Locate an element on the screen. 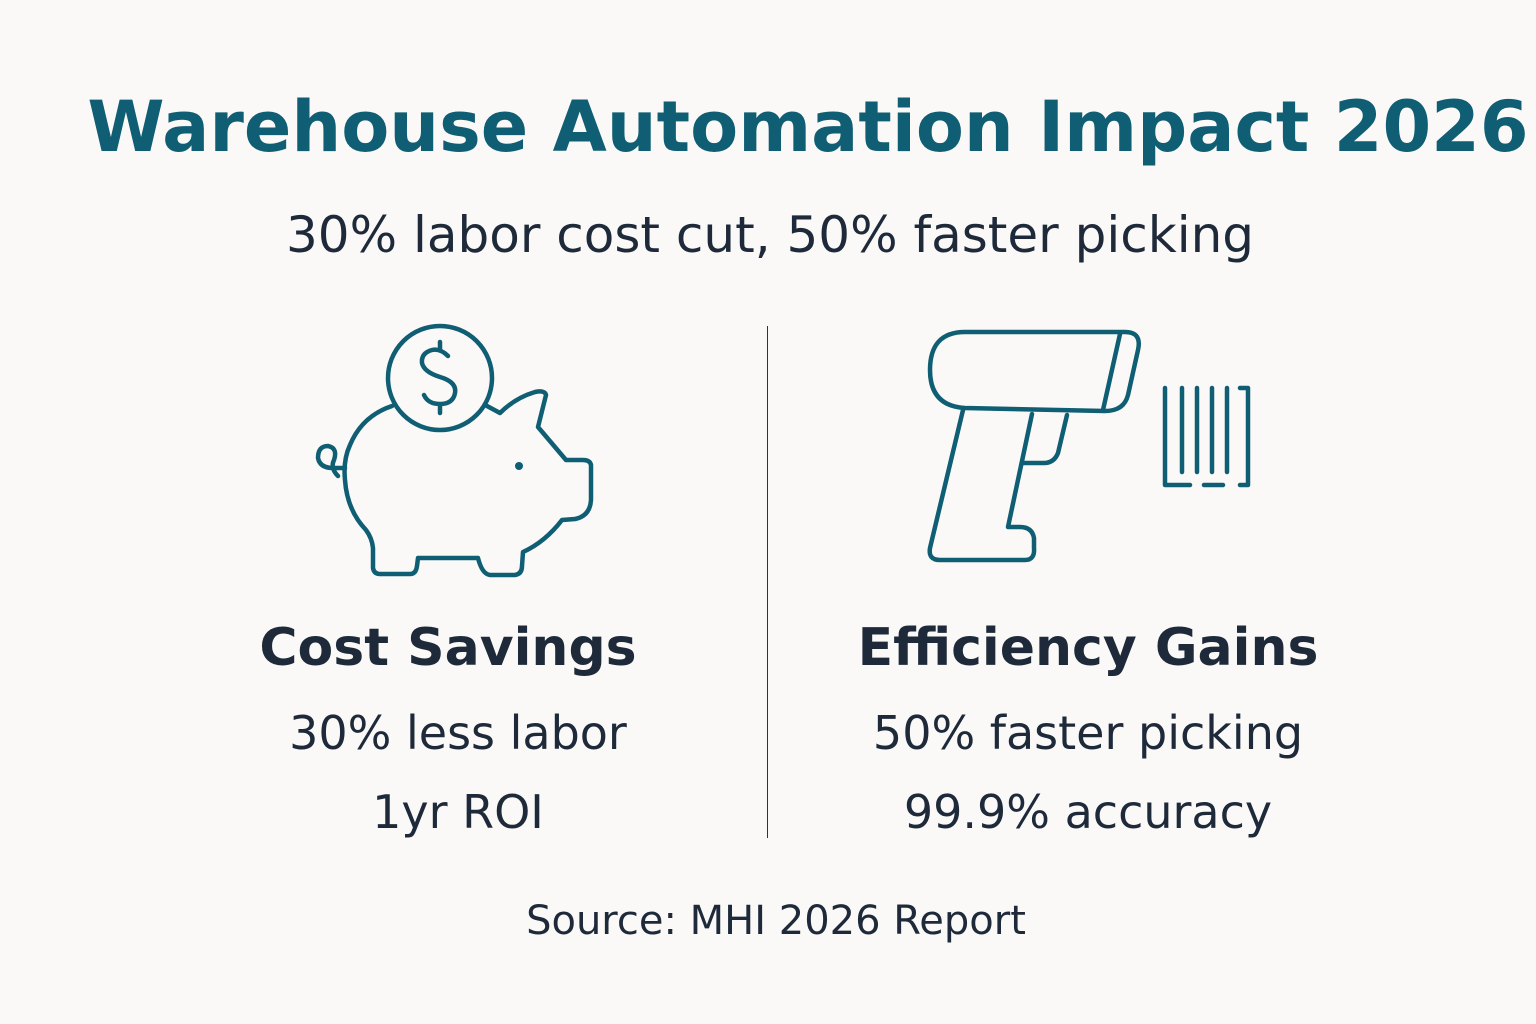 This screenshot has height=1024, width=1536. divider is located at coordinates (767, 582).